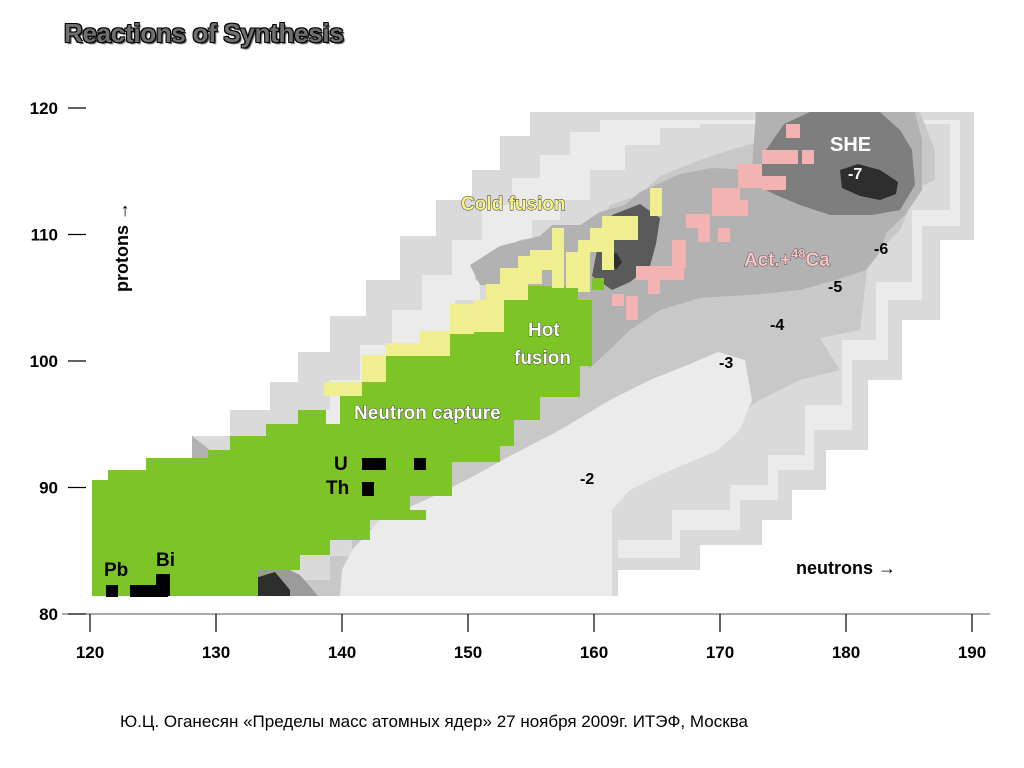 The image size is (1024, 768). I want to click on x-tick-label: 160, so click(594, 652).